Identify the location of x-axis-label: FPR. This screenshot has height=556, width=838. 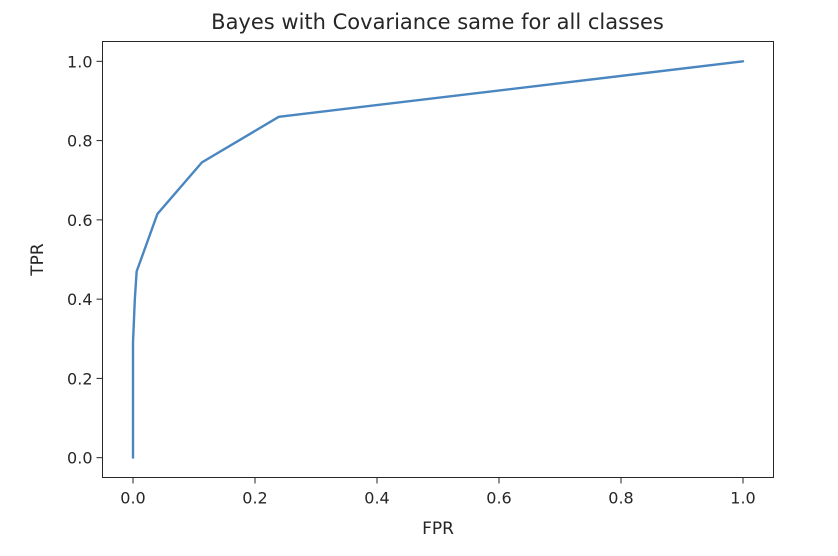
(438, 529).